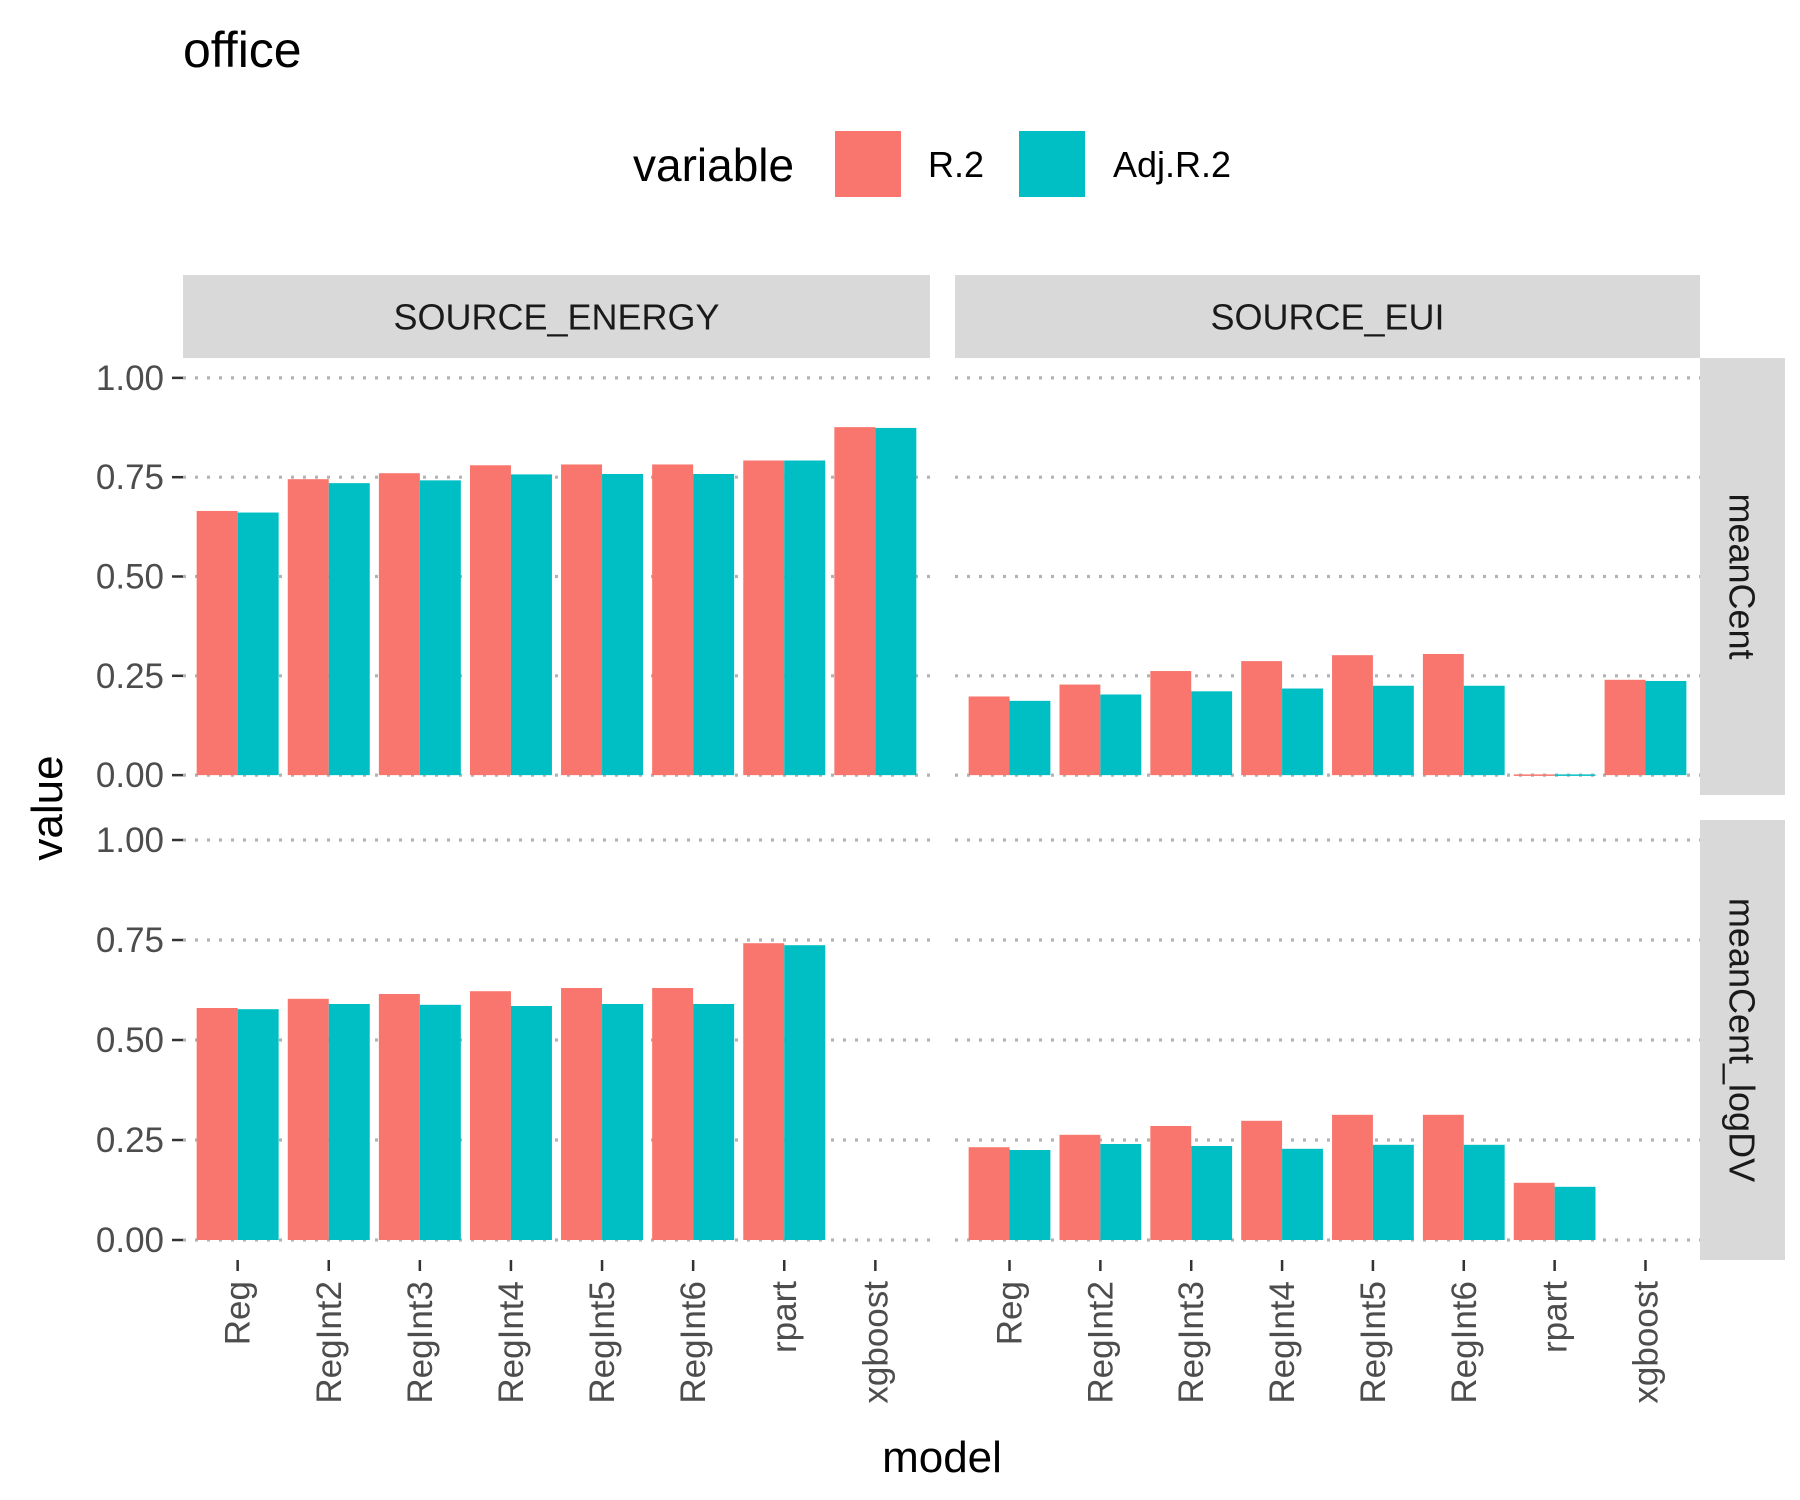 The height and width of the screenshot is (1500, 1800). I want to click on legend-key-adj-r2, so click(1052, 164).